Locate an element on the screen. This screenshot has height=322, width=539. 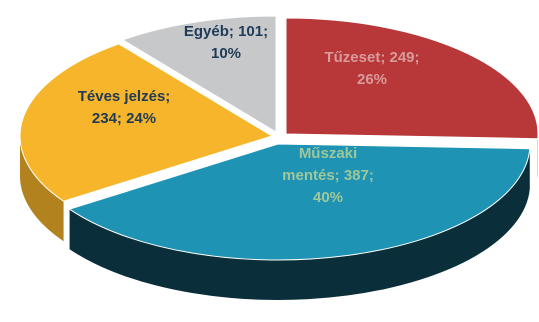
pie-label-0-line-0: Tűzeset; 249; is located at coordinates (371, 57).